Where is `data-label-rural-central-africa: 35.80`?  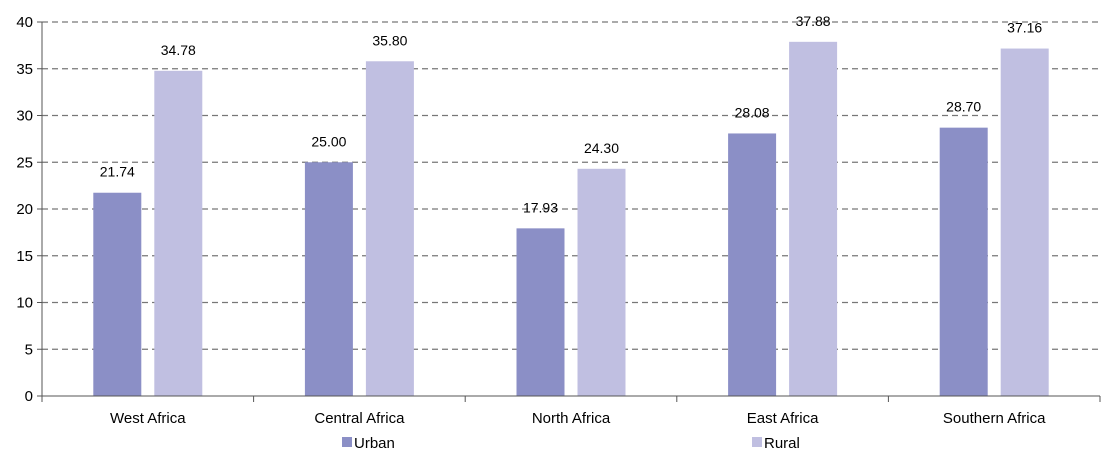
data-label-rural-central-africa: 35.80 is located at coordinates (389, 40).